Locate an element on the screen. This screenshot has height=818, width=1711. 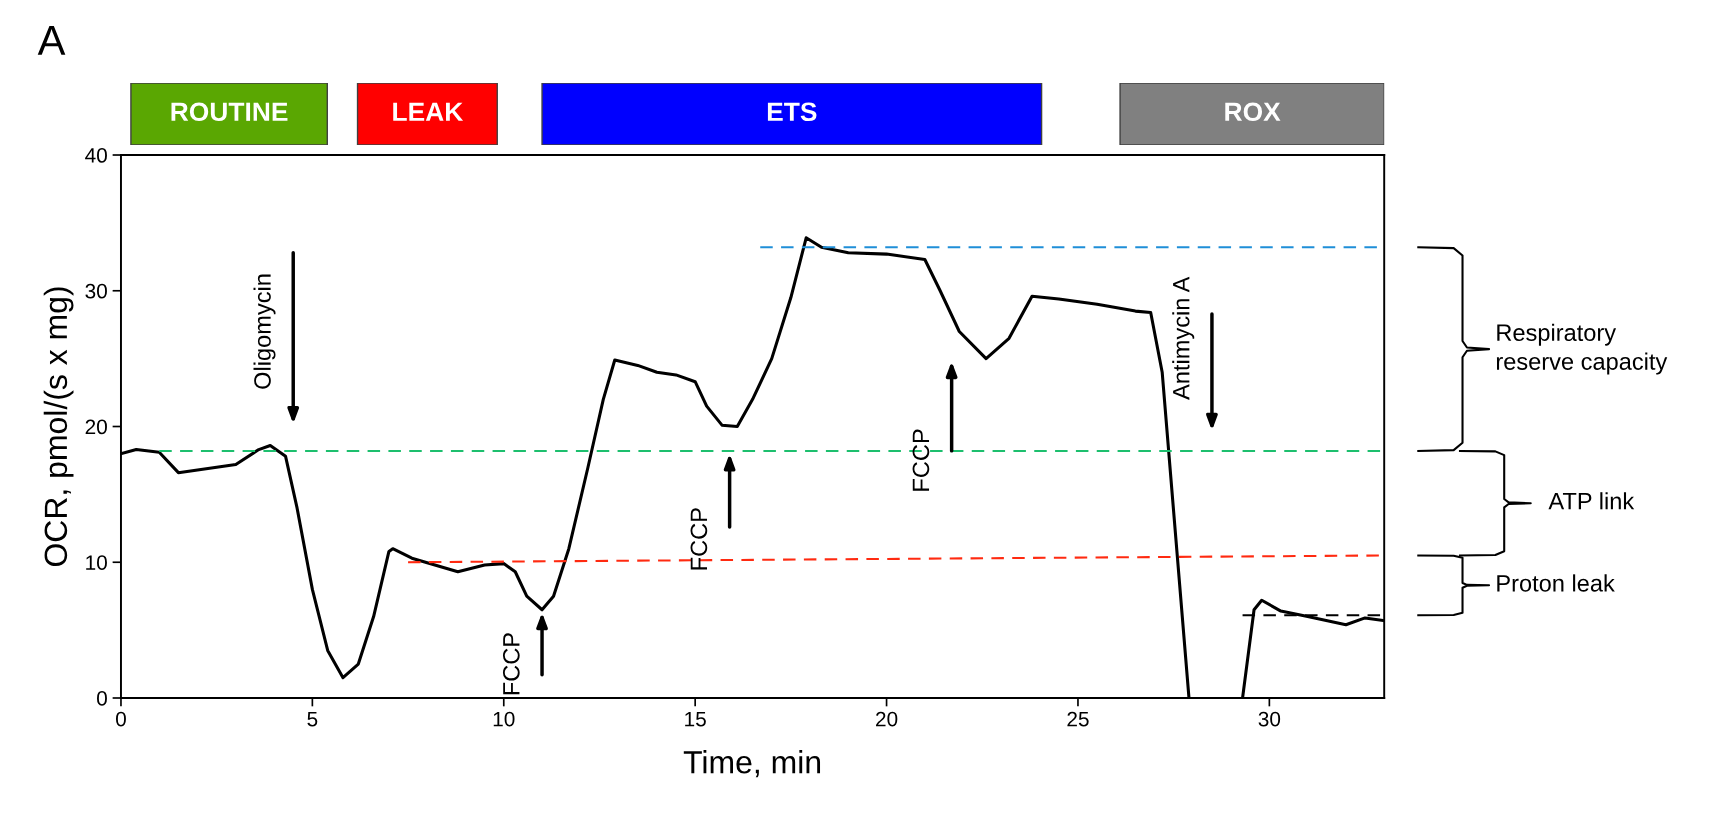
annotation: Antimycin A is located at coordinates (1183, 338).